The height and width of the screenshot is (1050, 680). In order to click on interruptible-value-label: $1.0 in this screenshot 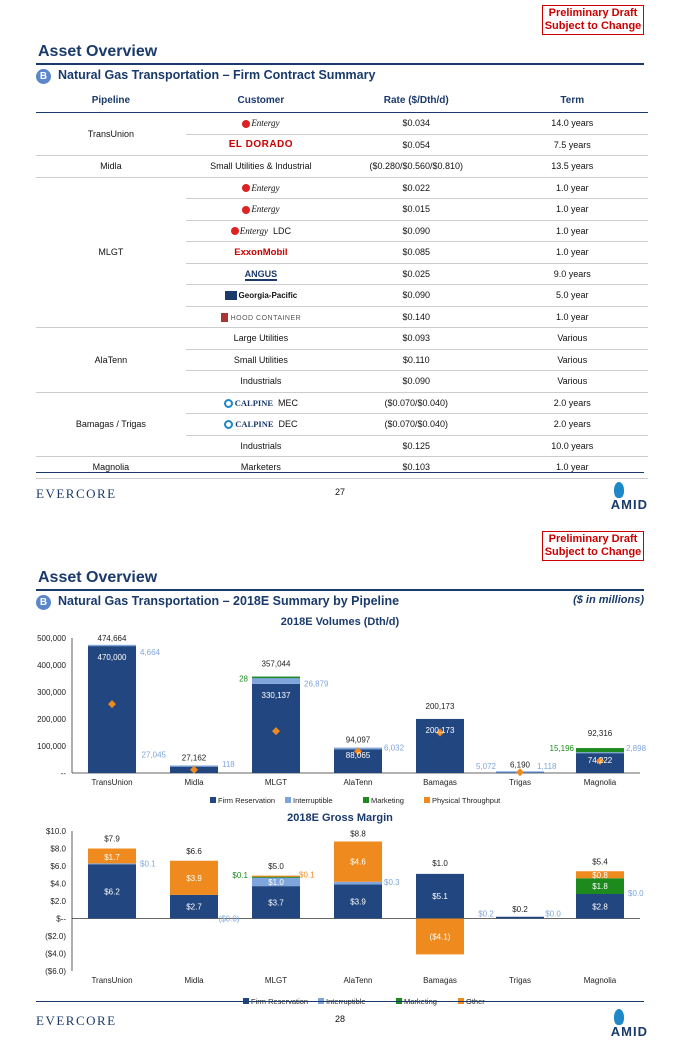, I will do `click(276, 882)`.